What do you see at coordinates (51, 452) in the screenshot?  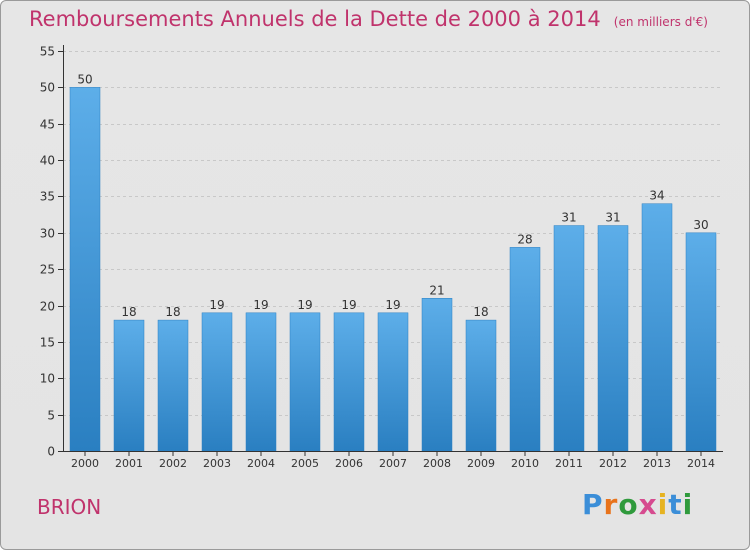 I see `y-tick-label: 0` at bounding box center [51, 452].